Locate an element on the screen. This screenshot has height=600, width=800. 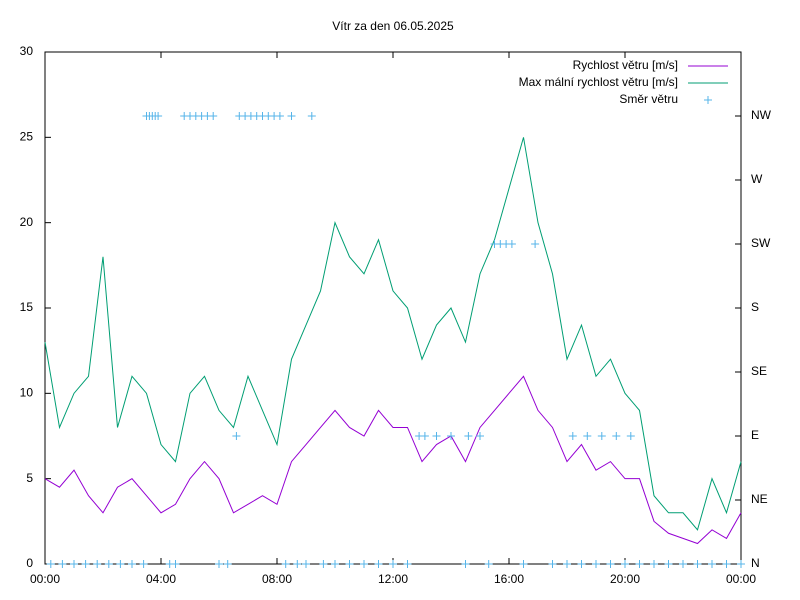
y2-tick-label: NE is located at coordinates (759, 499).